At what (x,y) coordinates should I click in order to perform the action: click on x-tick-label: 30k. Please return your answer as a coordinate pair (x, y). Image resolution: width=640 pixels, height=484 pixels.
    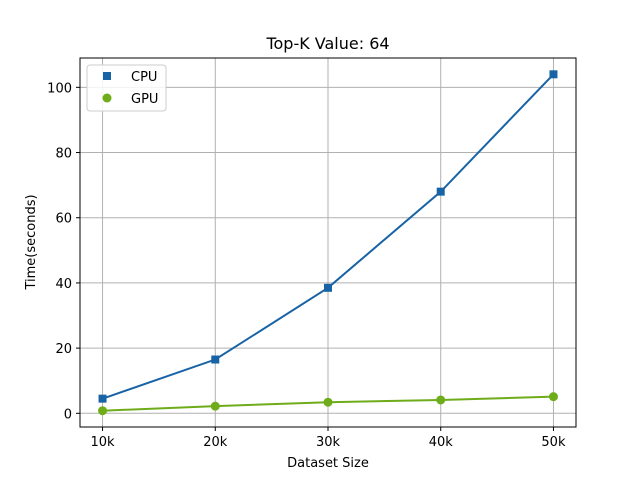
    Looking at the image, I should click on (328, 442).